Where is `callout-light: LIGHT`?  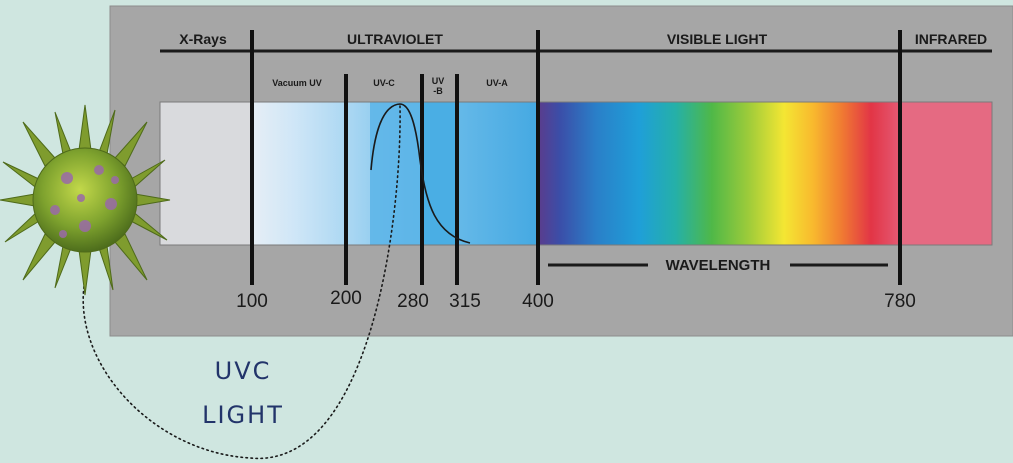
callout-light: LIGHT is located at coordinates (243, 415).